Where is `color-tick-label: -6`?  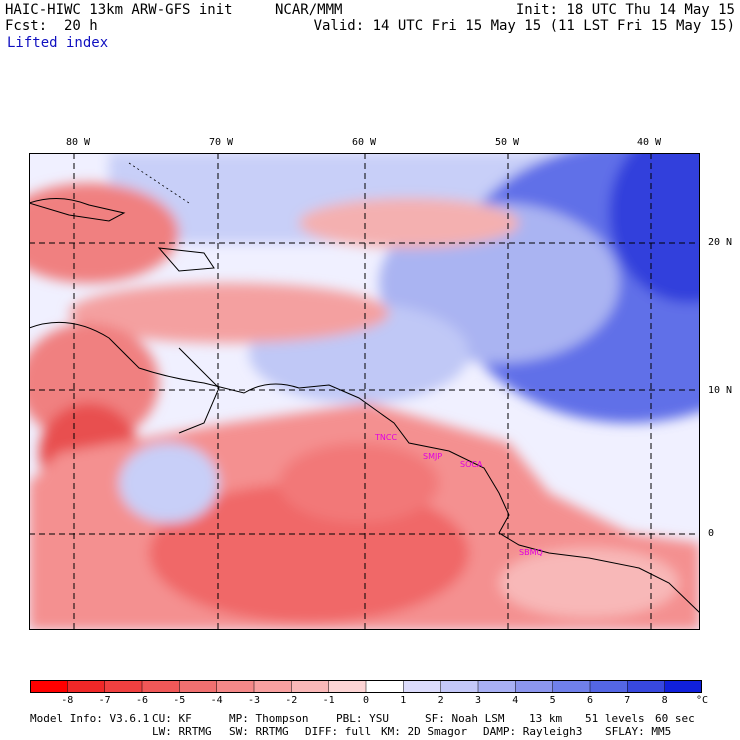 color-tick-label: -6 is located at coordinates (142, 700).